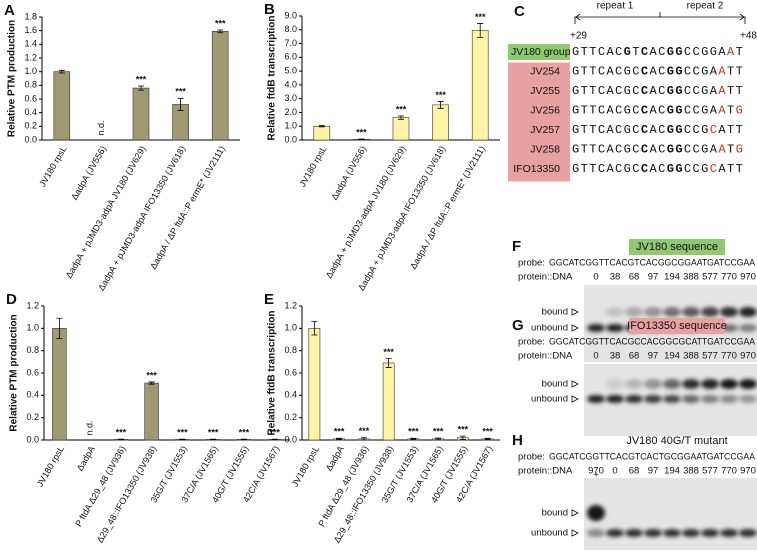 Image resolution: width=757 pixels, height=553 pixels. Describe the element at coordinates (9, 10) in the screenshot. I see `panel-label: A` at that location.